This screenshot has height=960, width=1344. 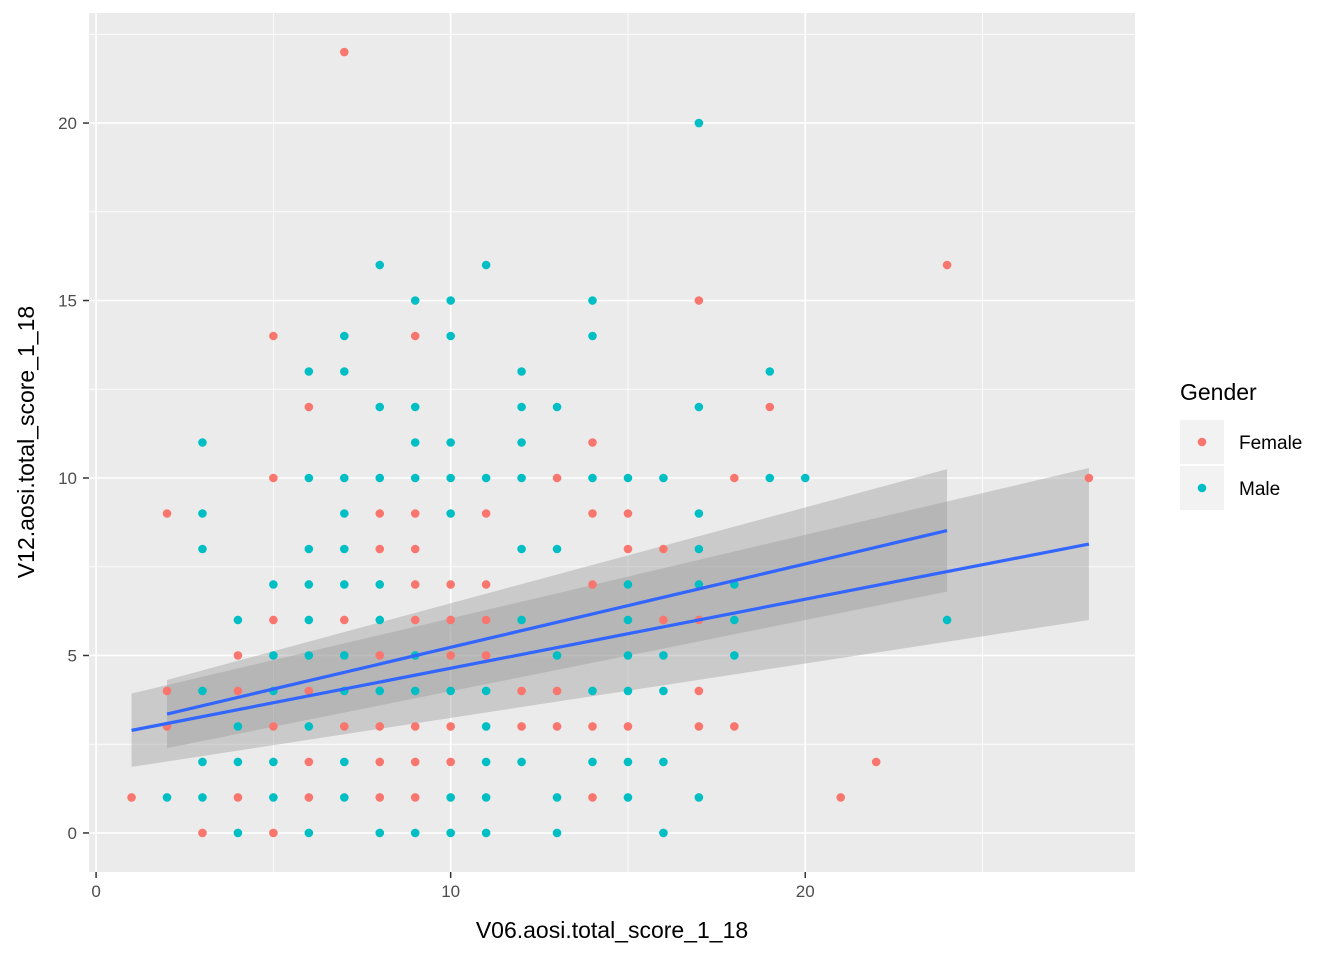 What do you see at coordinates (67, 301) in the screenshot?
I see `y-tick-label: 15` at bounding box center [67, 301].